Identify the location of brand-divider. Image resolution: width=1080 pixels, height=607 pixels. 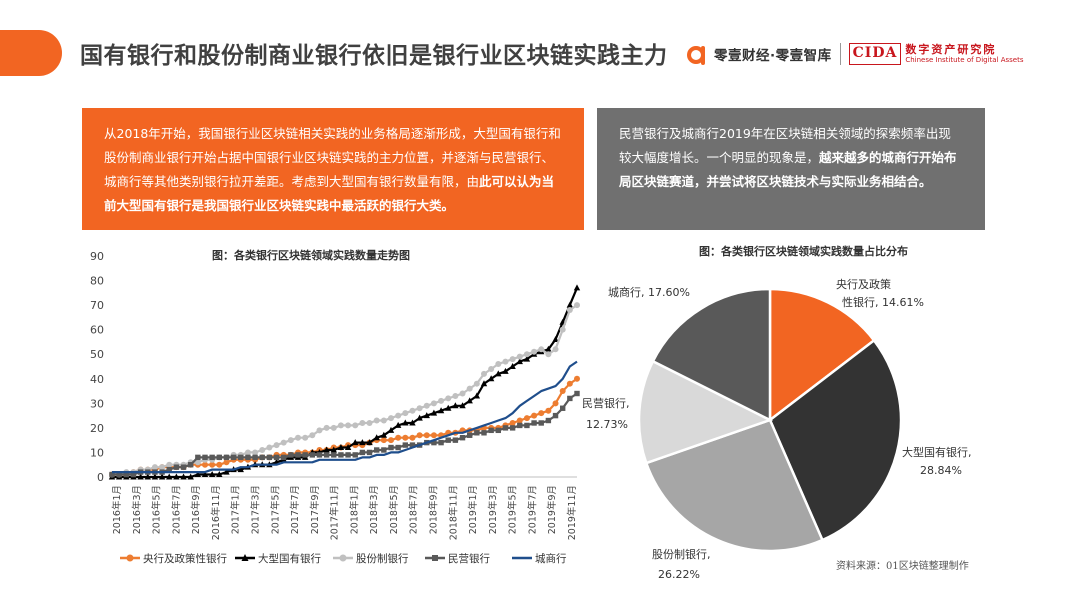
(840, 54).